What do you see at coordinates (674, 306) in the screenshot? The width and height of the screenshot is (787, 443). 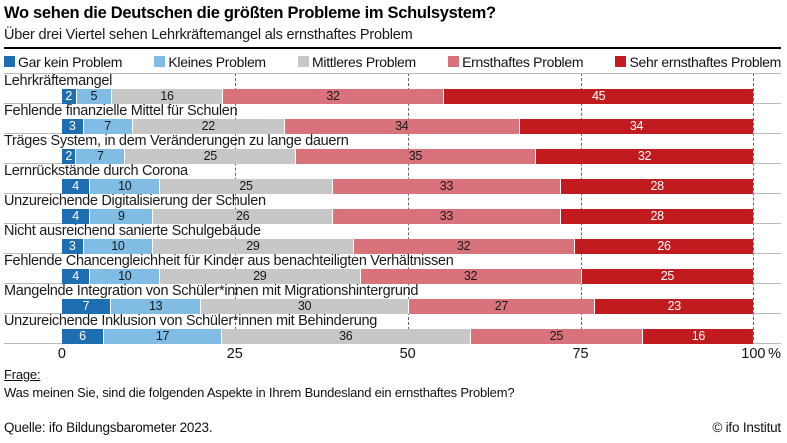 I see `bar-value-label: 23` at bounding box center [674, 306].